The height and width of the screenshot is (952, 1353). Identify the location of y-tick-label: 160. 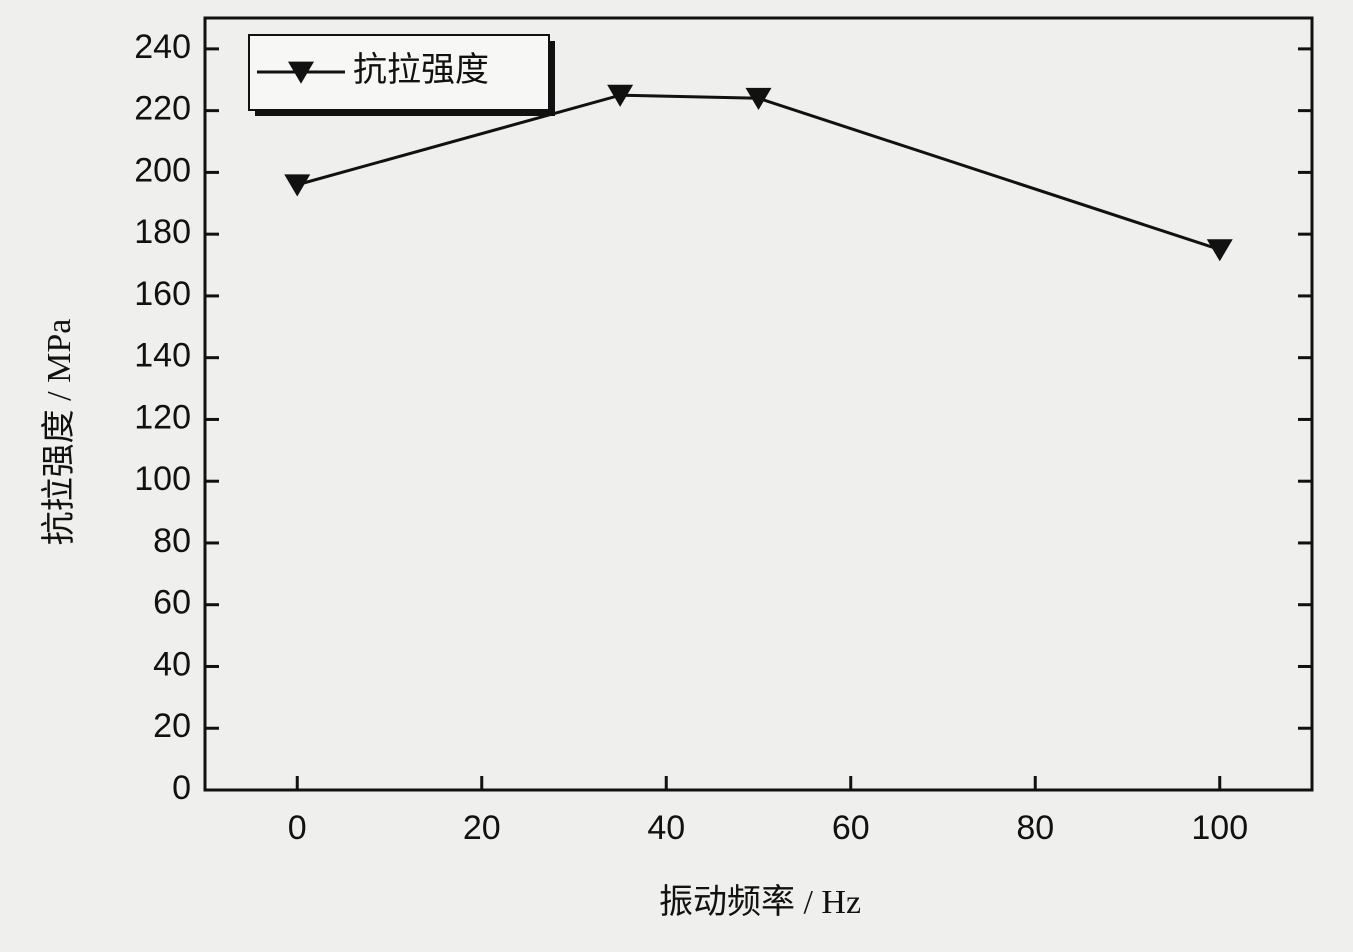
(162, 294).